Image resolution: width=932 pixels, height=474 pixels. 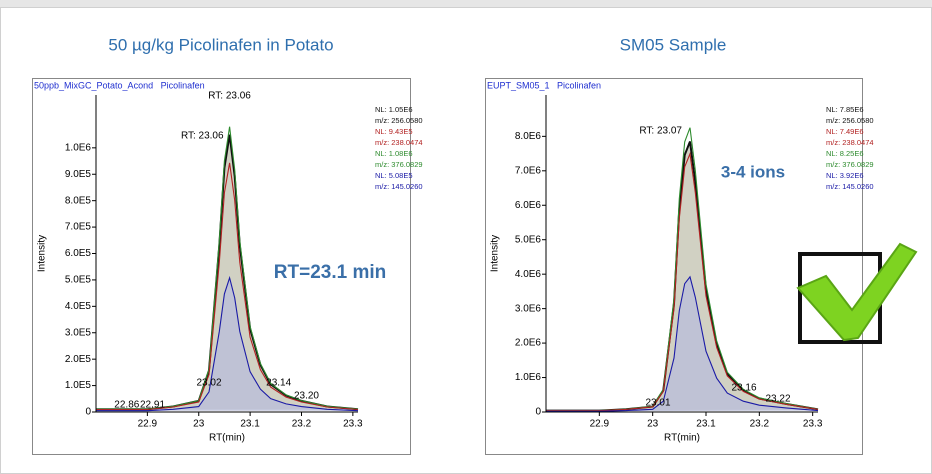 What do you see at coordinates (119, 85) in the screenshot?
I see `chart-subtitle: 50ppb_MixGC_Potato_Acond Picolinafen` at bounding box center [119, 85].